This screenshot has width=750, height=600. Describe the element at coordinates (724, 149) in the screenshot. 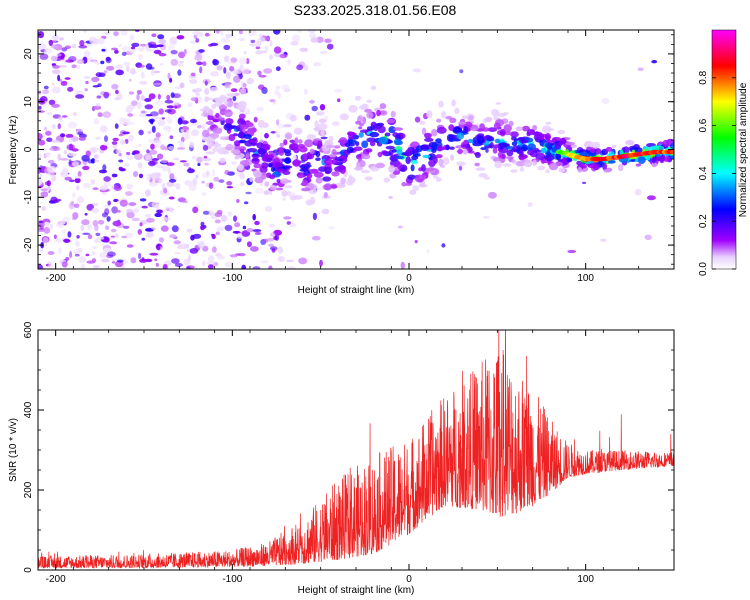

I see `colorbar-gradient` at that location.